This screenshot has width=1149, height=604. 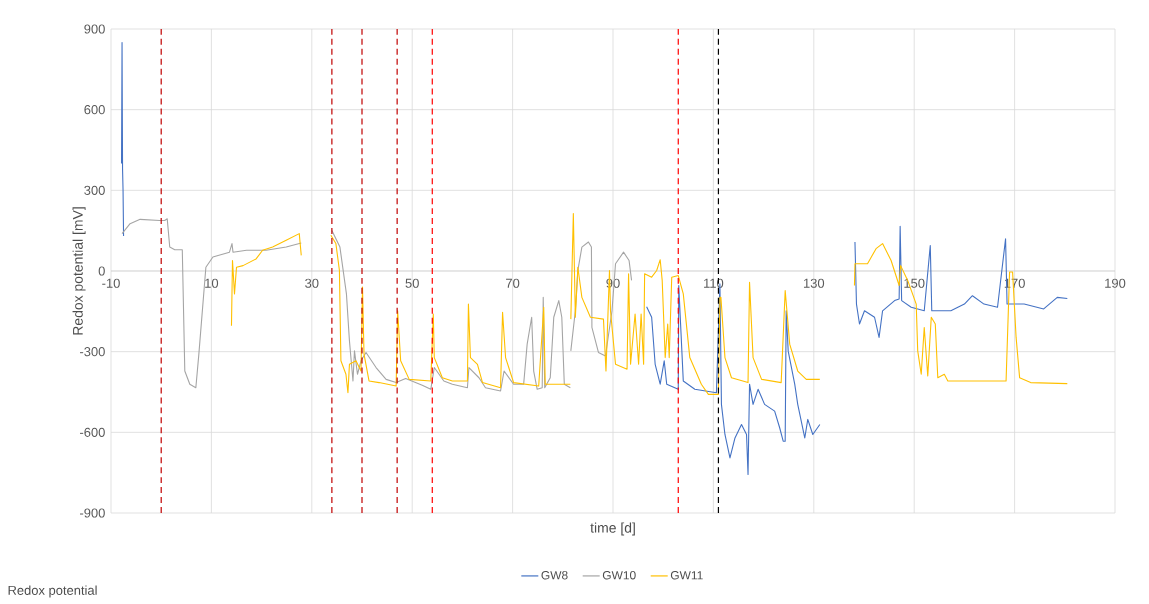 What do you see at coordinates (814, 283) in the screenshot?
I see `x-tick-label: 130` at bounding box center [814, 283].